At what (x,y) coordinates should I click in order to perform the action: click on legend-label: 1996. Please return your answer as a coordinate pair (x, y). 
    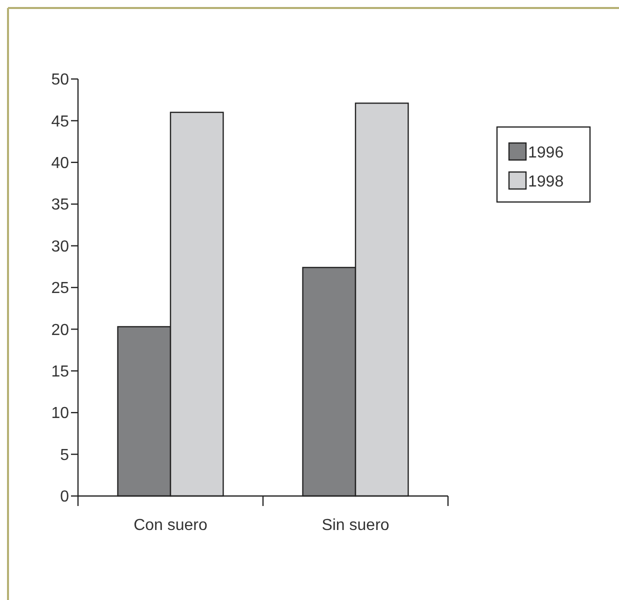
    Looking at the image, I should click on (546, 153).